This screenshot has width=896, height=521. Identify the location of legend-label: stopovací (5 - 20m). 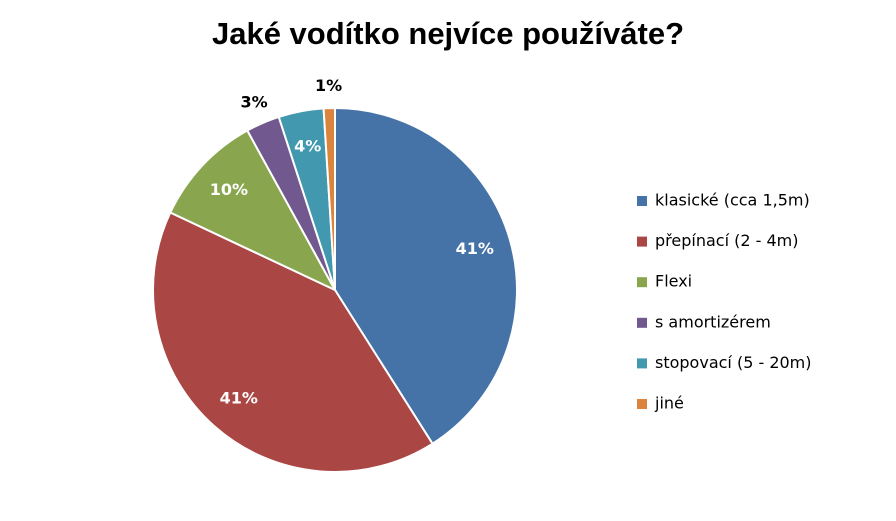
(733, 362).